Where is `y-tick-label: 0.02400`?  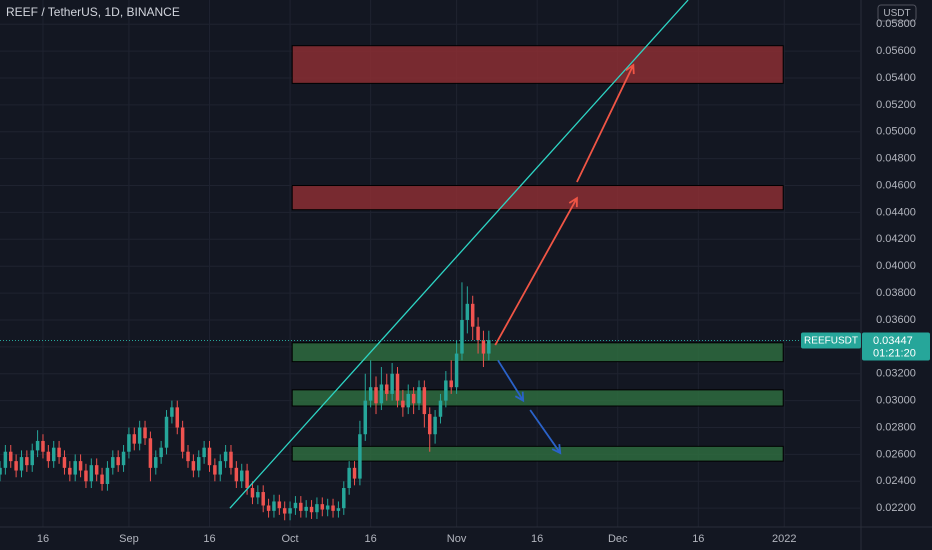 y-tick-label: 0.02400 is located at coordinates (896, 481).